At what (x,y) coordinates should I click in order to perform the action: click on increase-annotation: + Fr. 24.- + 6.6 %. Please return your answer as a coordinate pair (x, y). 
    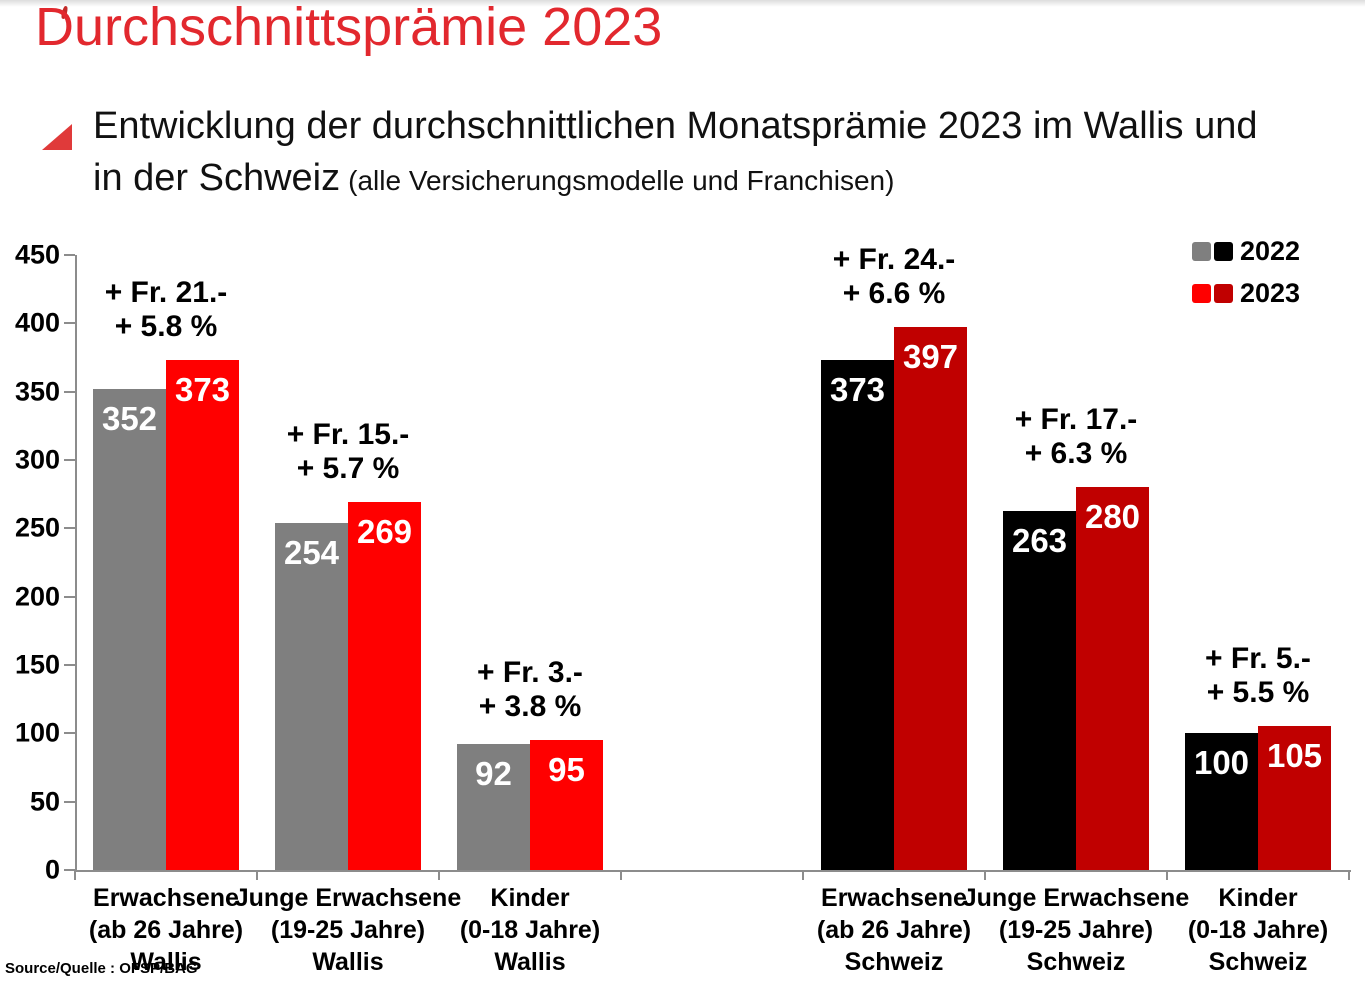
    Looking at the image, I should click on (894, 277).